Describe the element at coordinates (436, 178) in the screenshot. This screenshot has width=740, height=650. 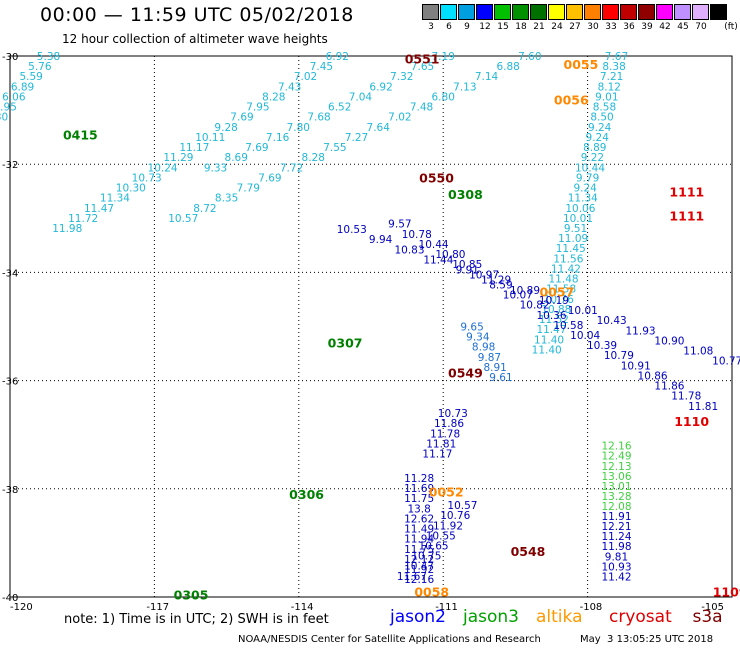
I see `pass-time-label: 0550` at that location.